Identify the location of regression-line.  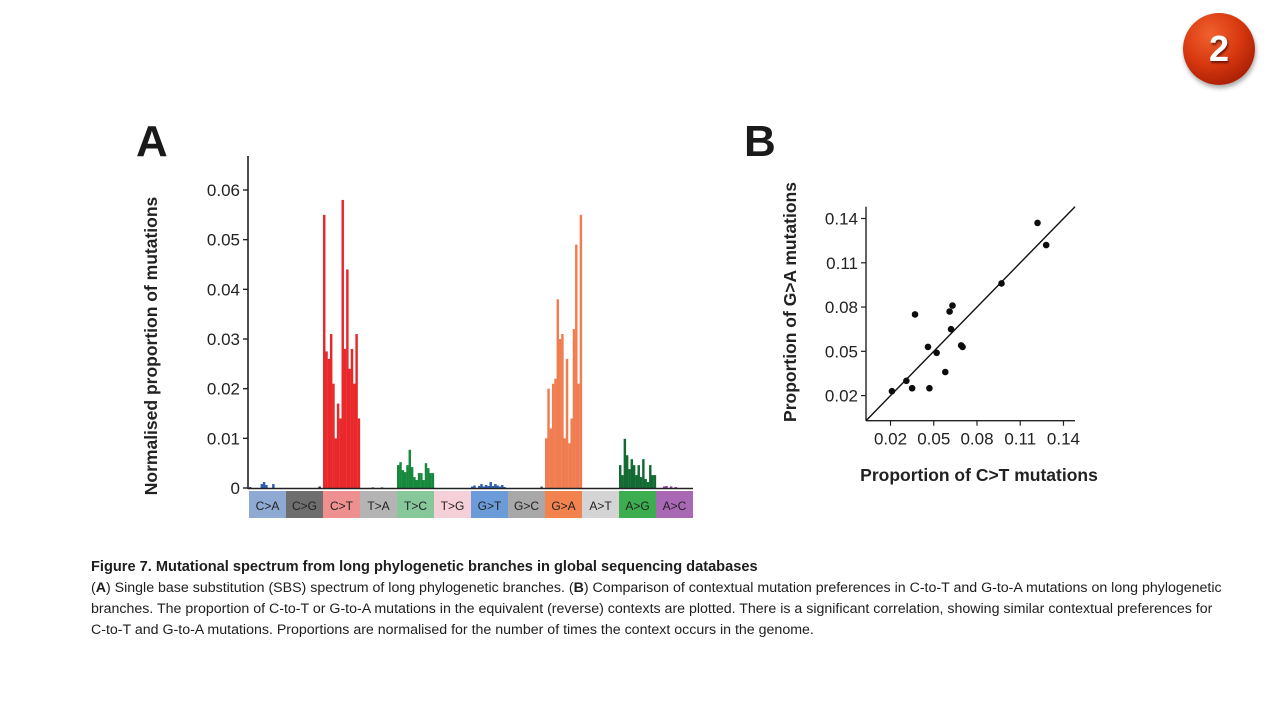
(970, 314).